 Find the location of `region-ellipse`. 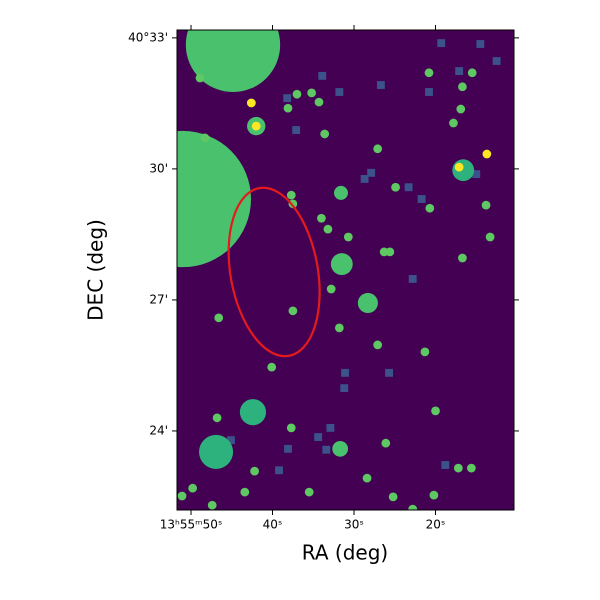

region-ellipse is located at coordinates (274, 272).